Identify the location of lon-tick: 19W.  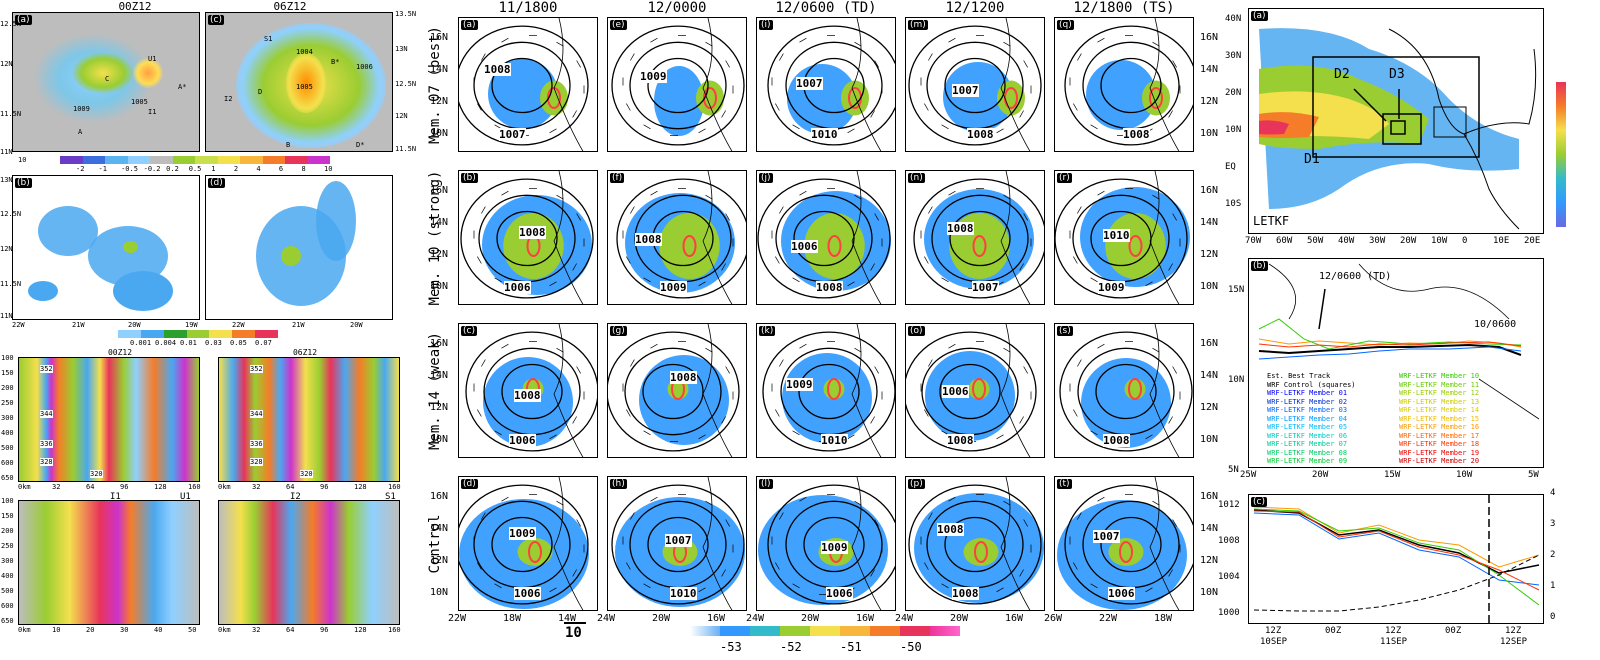
(191, 325).